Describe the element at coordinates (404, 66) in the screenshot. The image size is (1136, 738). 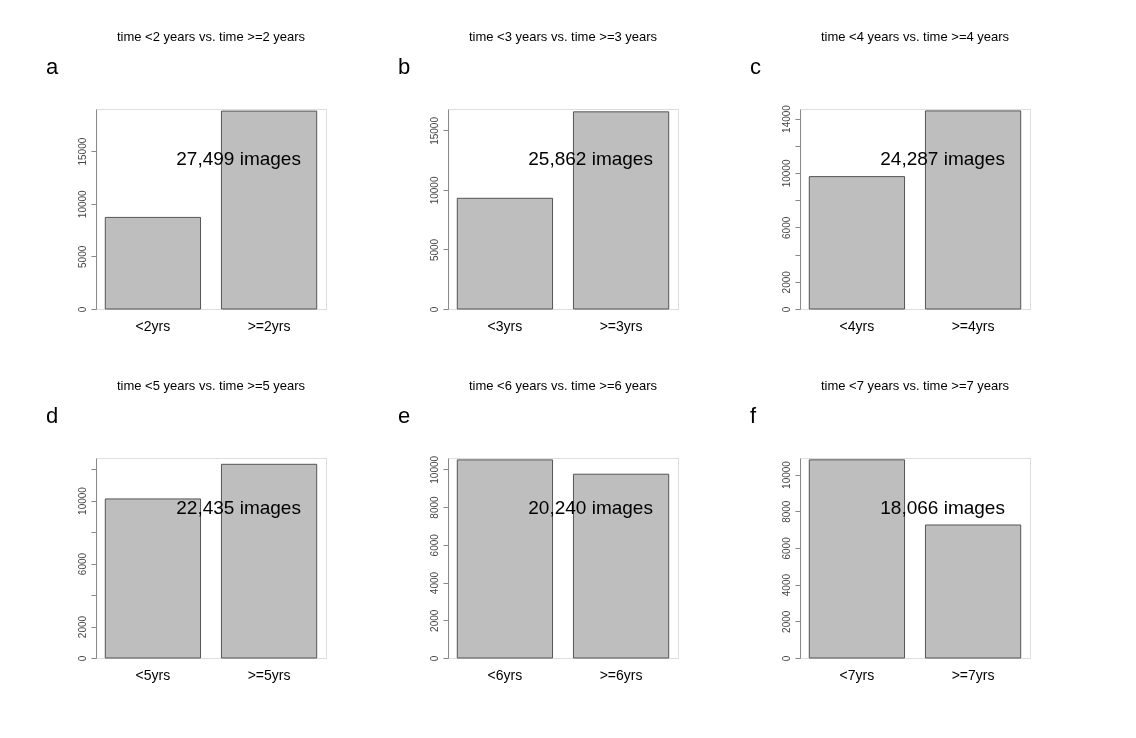
I see `text: b` at that location.